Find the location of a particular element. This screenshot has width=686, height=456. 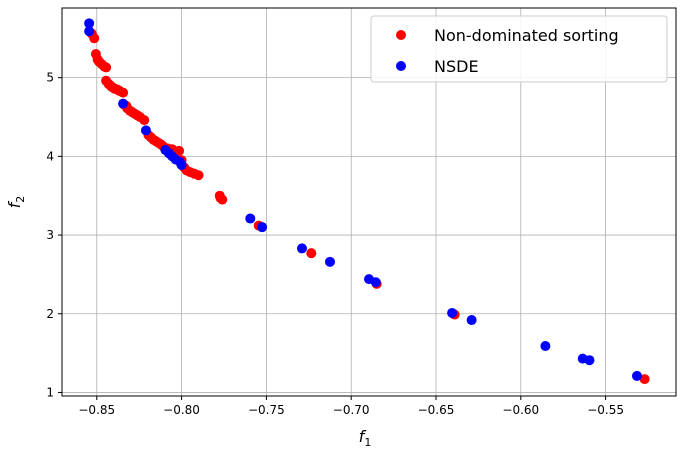

y-tick-label: 2 is located at coordinates (50, 314).